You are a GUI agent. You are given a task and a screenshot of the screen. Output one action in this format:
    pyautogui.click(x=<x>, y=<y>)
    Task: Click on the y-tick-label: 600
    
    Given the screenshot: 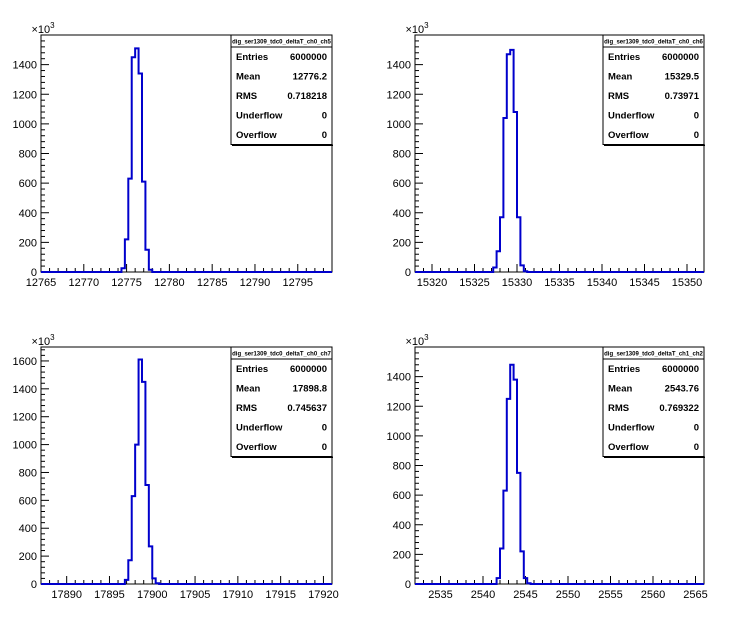 What is the action you would take?
    pyautogui.click(x=28, y=184)
    